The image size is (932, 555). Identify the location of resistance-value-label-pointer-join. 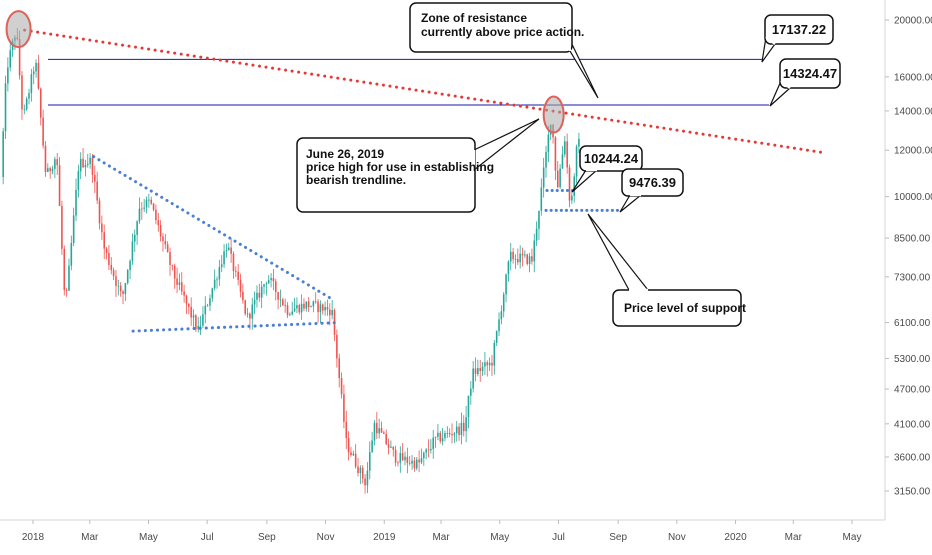
(770, 40).